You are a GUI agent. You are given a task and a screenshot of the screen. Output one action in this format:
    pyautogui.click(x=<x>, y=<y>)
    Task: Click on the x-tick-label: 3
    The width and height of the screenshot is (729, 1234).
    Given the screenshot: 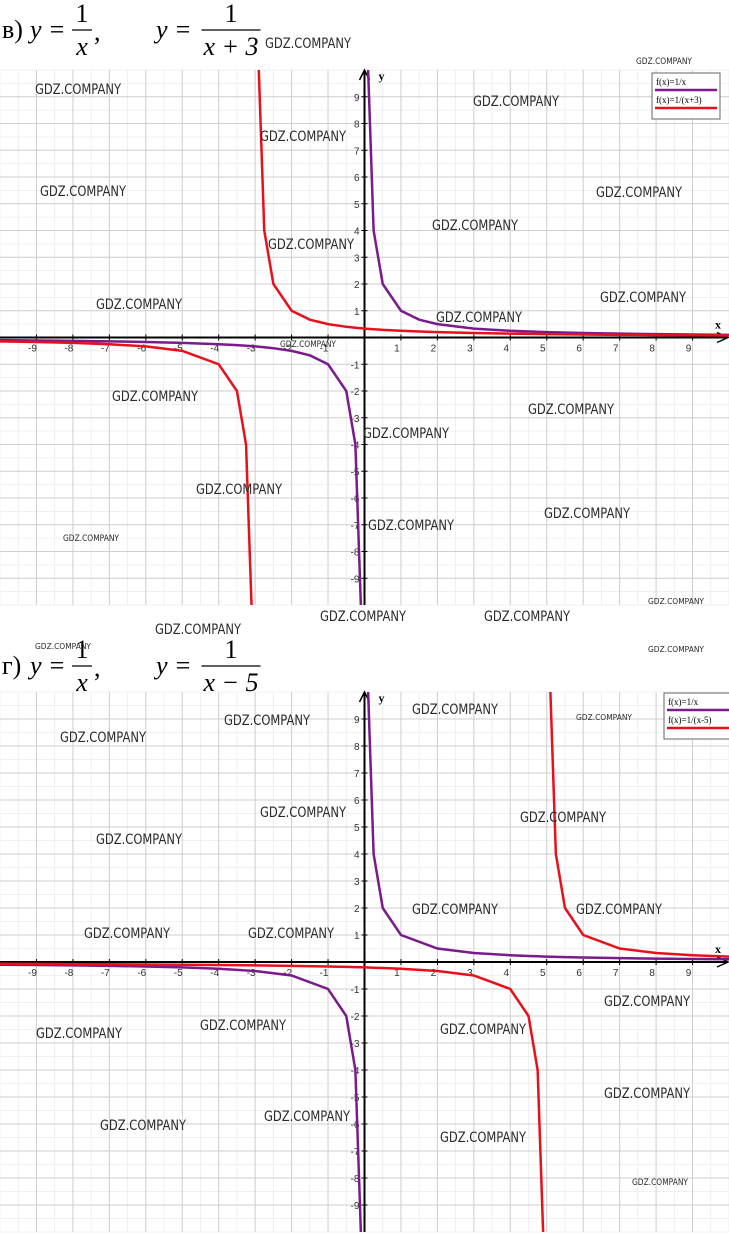 What is the action you would take?
    pyautogui.click(x=470, y=973)
    